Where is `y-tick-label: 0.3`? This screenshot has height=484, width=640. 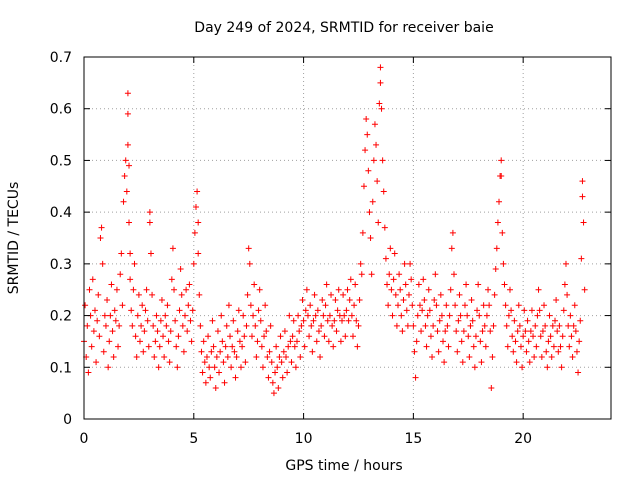 y-tick-label: 0.3 is located at coordinates (61, 265).